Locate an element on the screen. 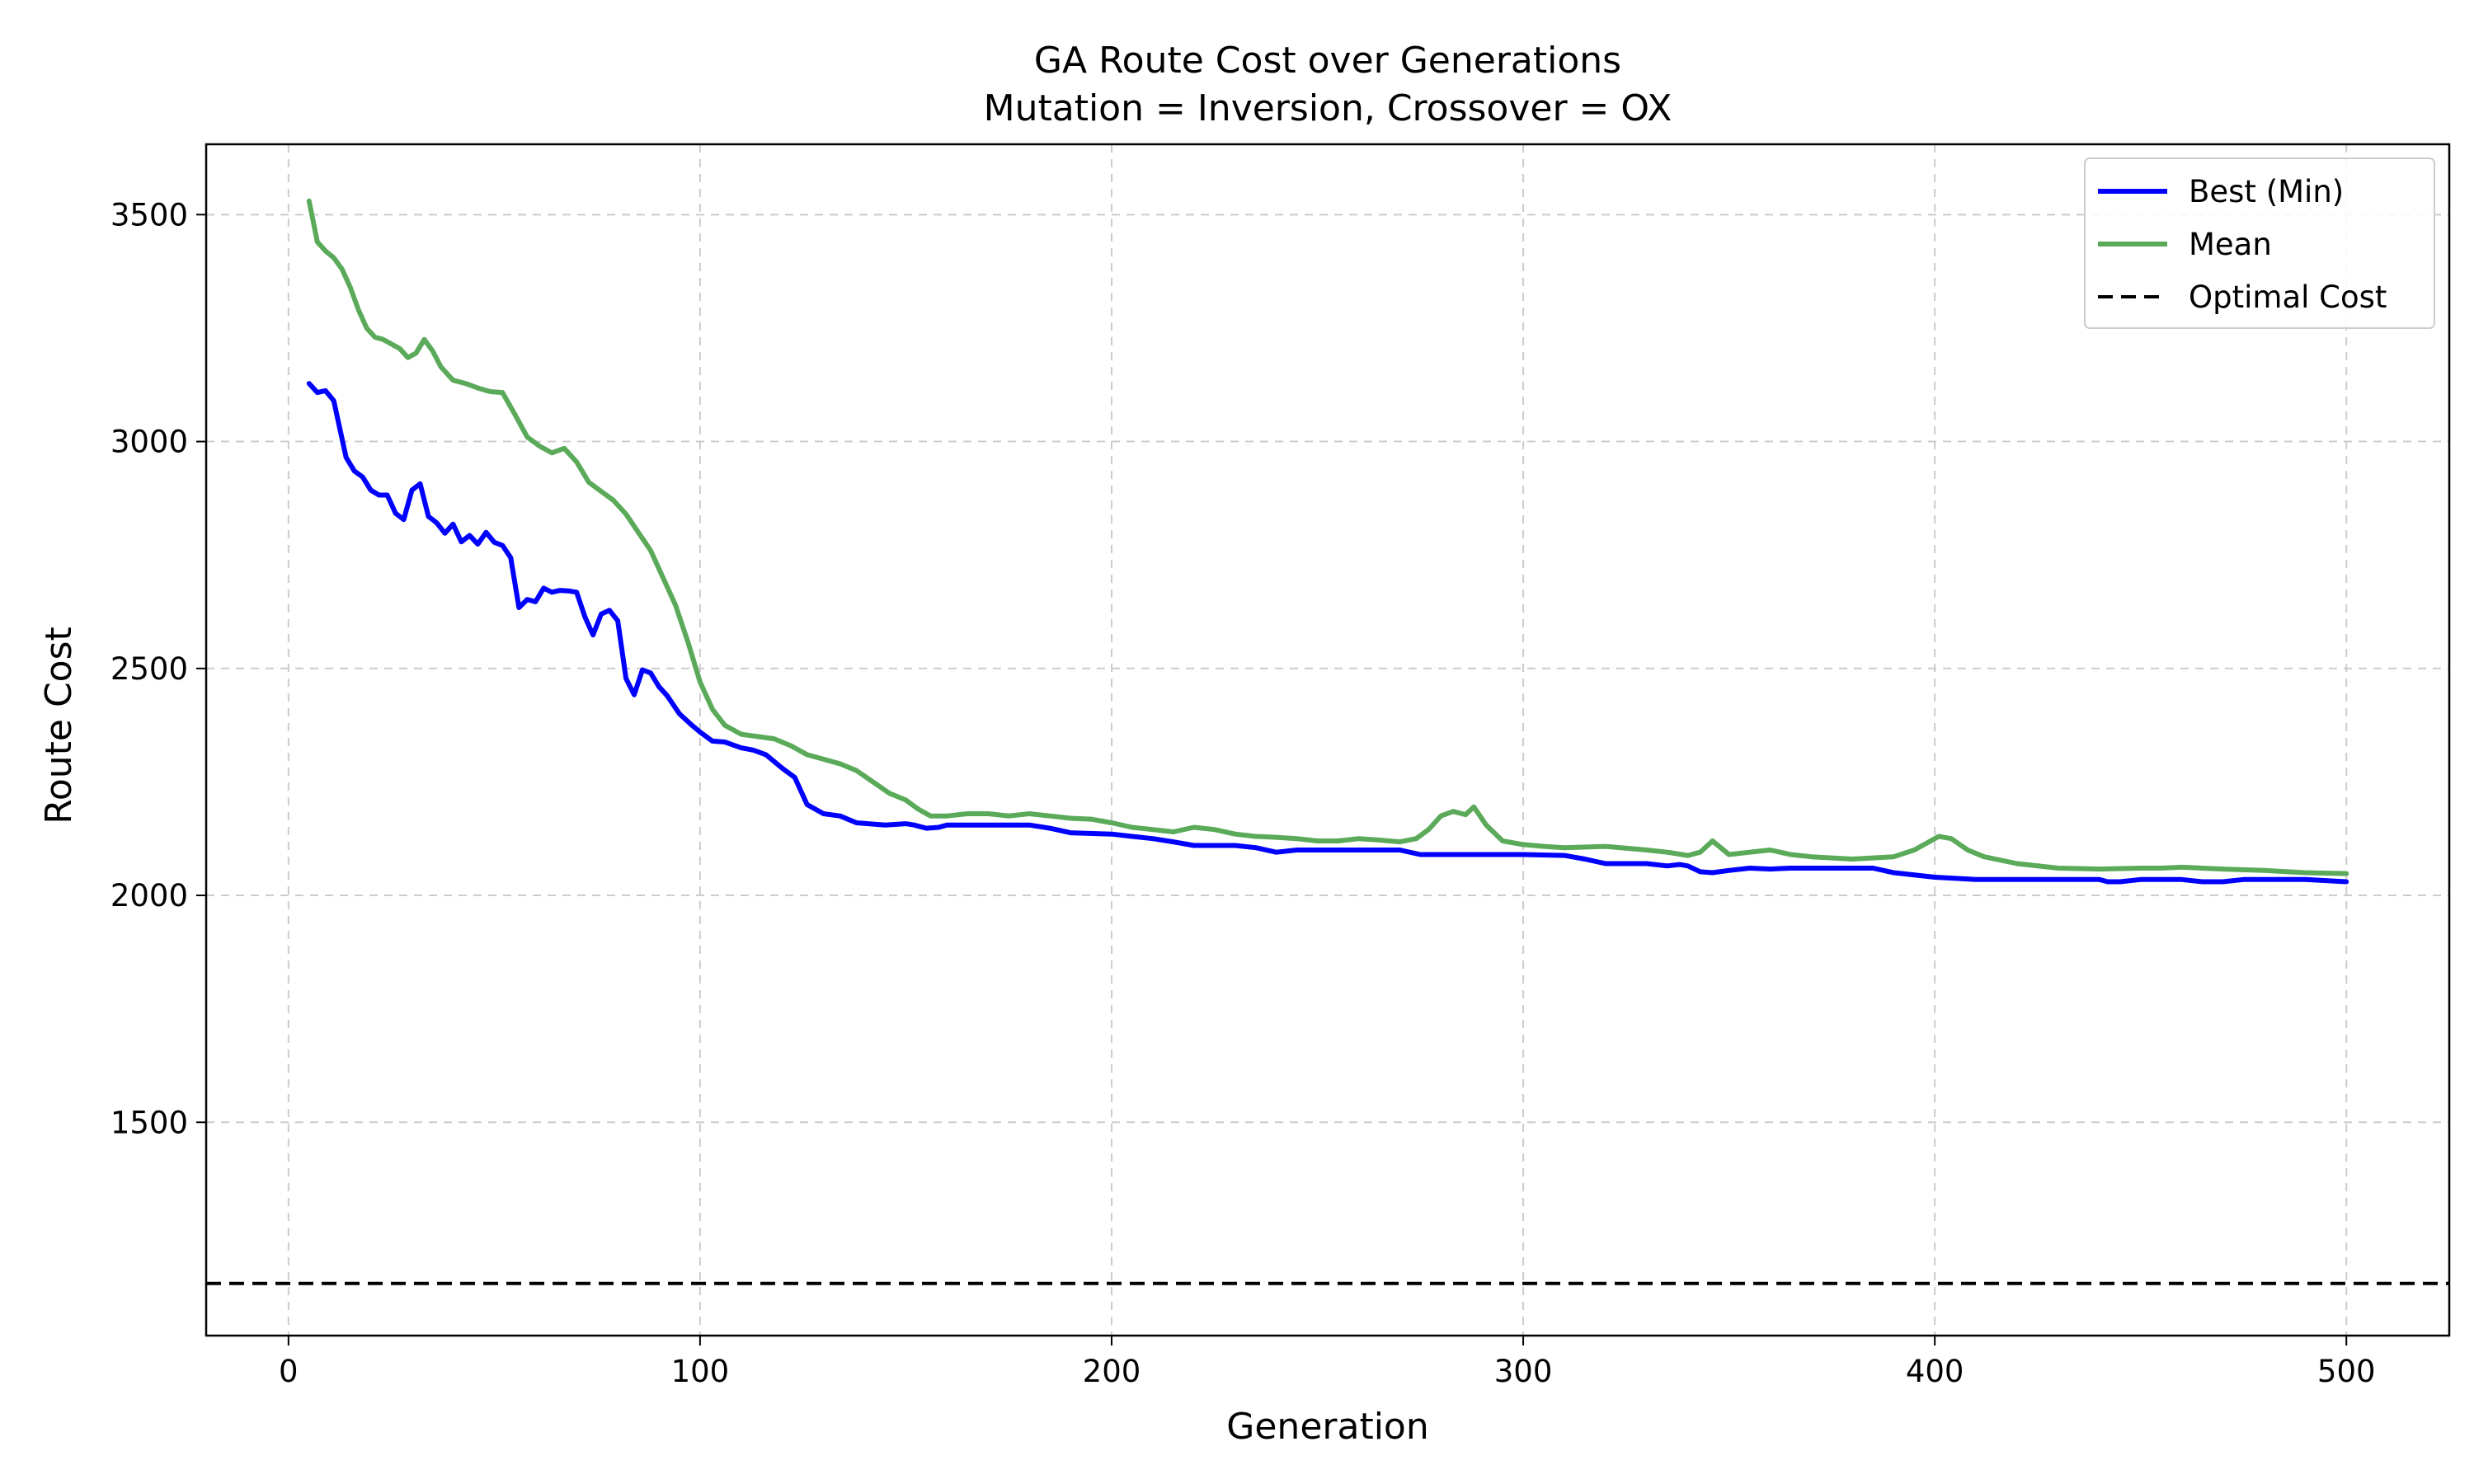  y-tick-label: 2500 is located at coordinates (149, 669).